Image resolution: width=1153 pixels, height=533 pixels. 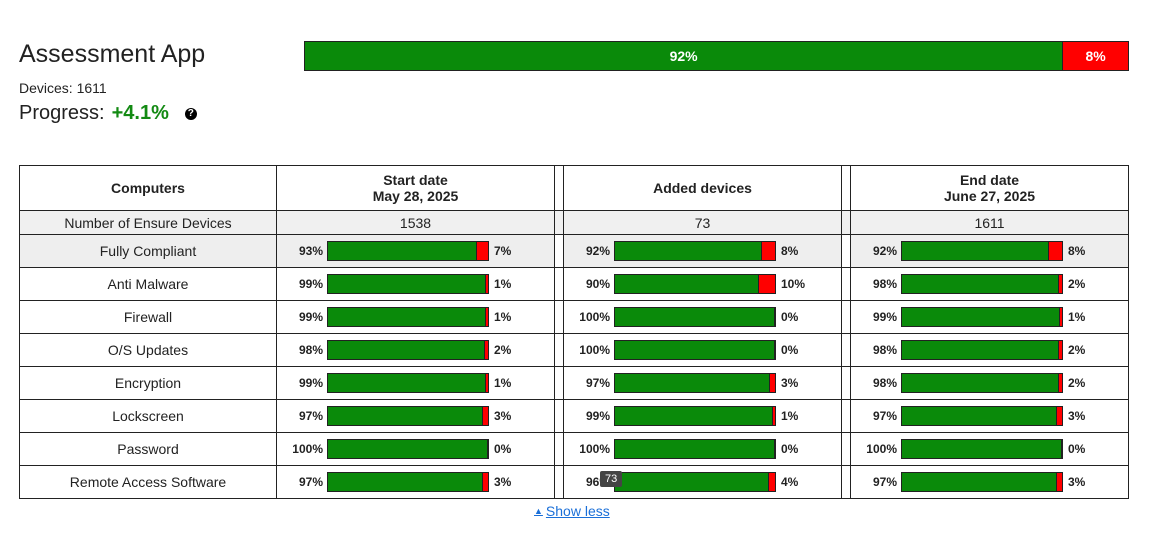 What do you see at coordinates (148, 482) in the screenshot?
I see `row-label: Remote Access Software` at bounding box center [148, 482].